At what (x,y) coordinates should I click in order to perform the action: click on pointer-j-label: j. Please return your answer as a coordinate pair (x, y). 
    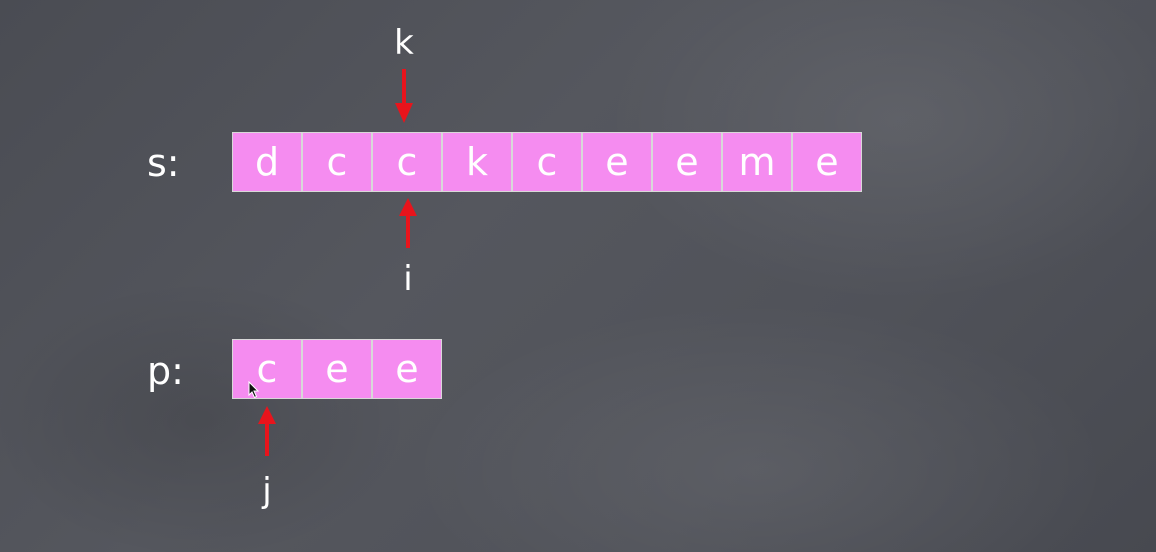
    Looking at the image, I should click on (267, 491).